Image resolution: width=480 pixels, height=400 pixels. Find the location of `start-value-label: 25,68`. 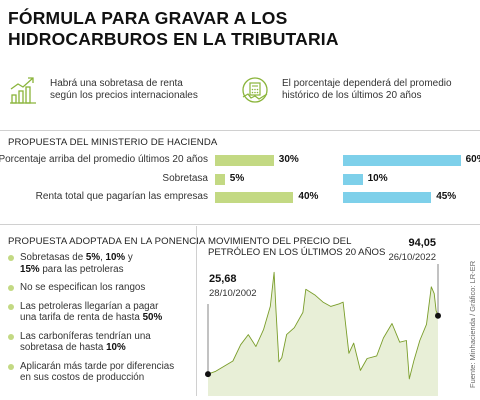

start-value-label: 25,68 is located at coordinates (223, 279).